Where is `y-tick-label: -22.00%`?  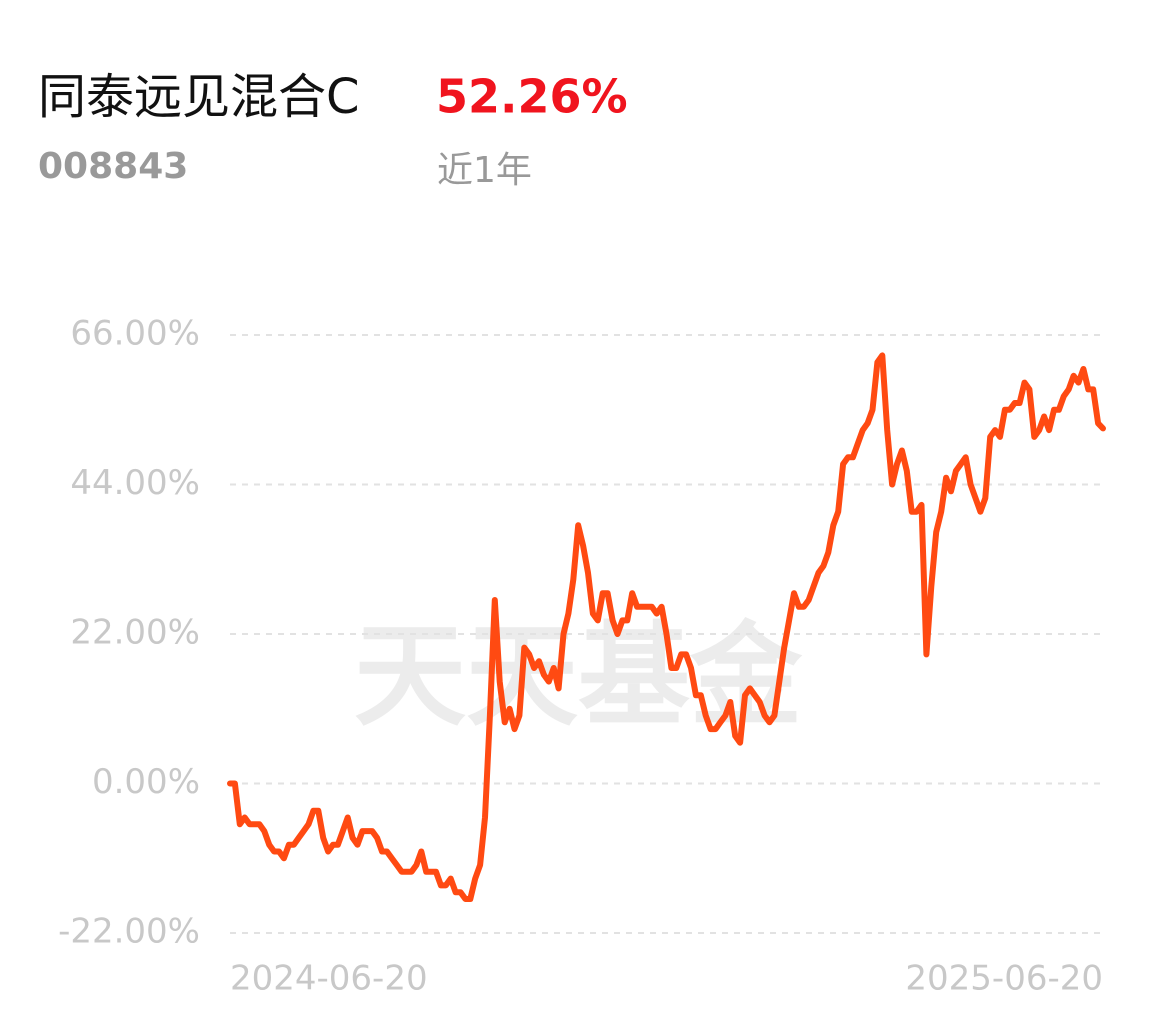
y-tick-label: -22.00% is located at coordinates (129, 932).